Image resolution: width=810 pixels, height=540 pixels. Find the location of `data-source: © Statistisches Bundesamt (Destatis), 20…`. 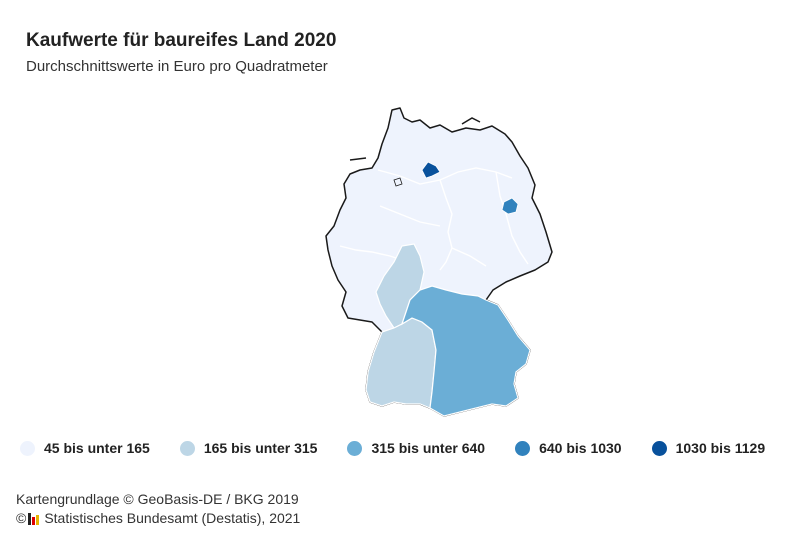

data-source: © Statistisches Bundesamt (Destatis), 20… is located at coordinates (158, 518).